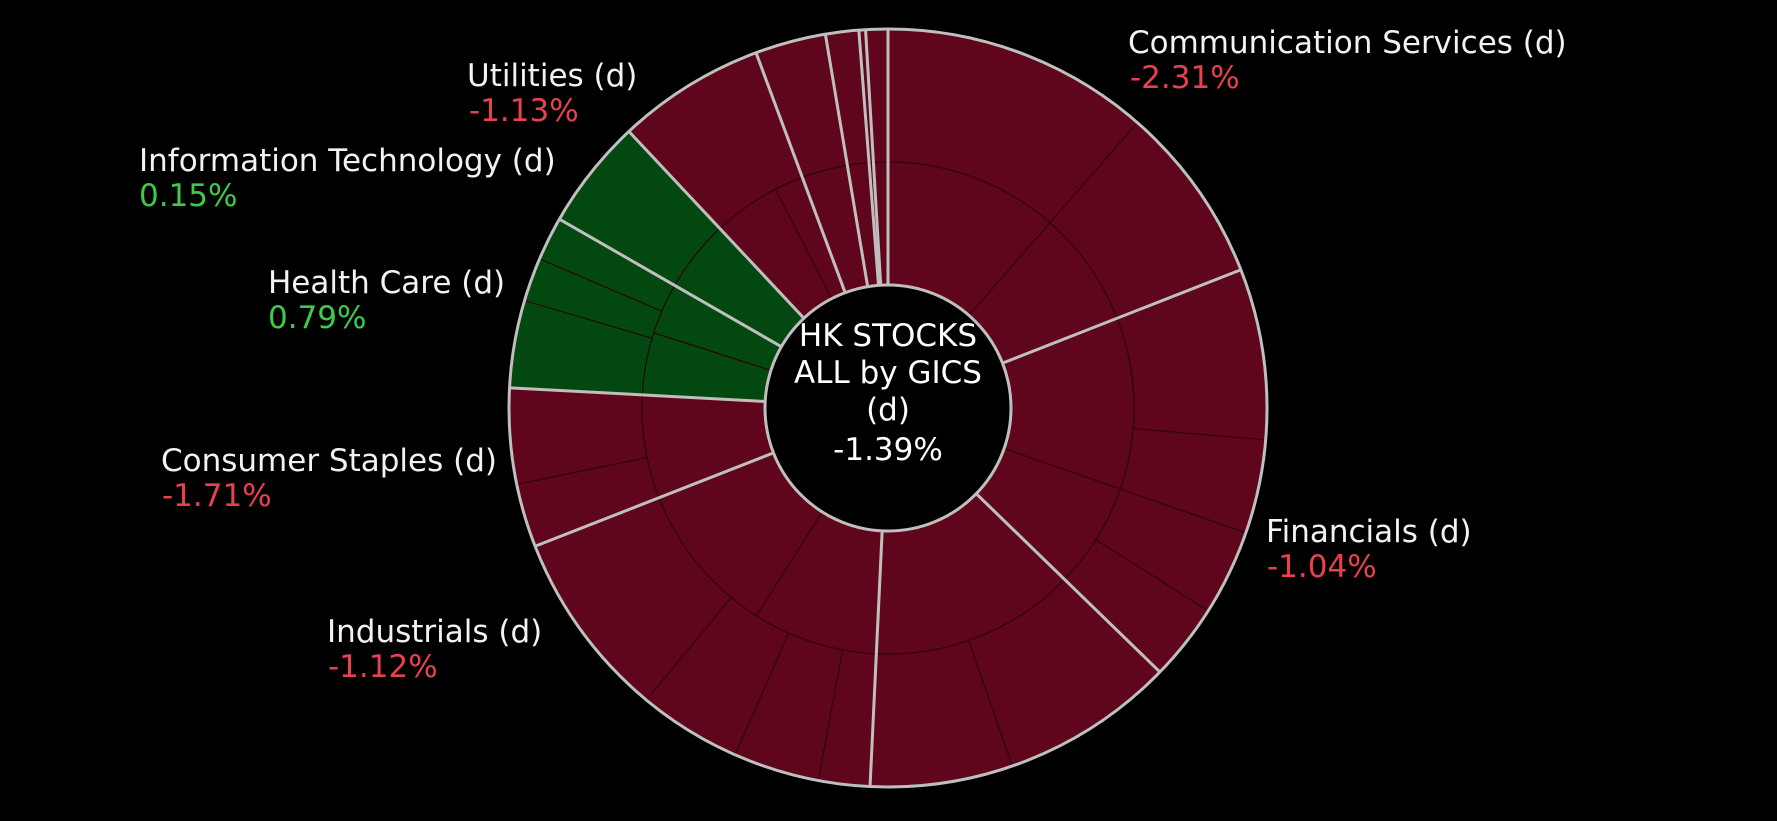 The image size is (1777, 821). I want to click on label-communication-services-name: Communication Services (d), so click(1347, 43).